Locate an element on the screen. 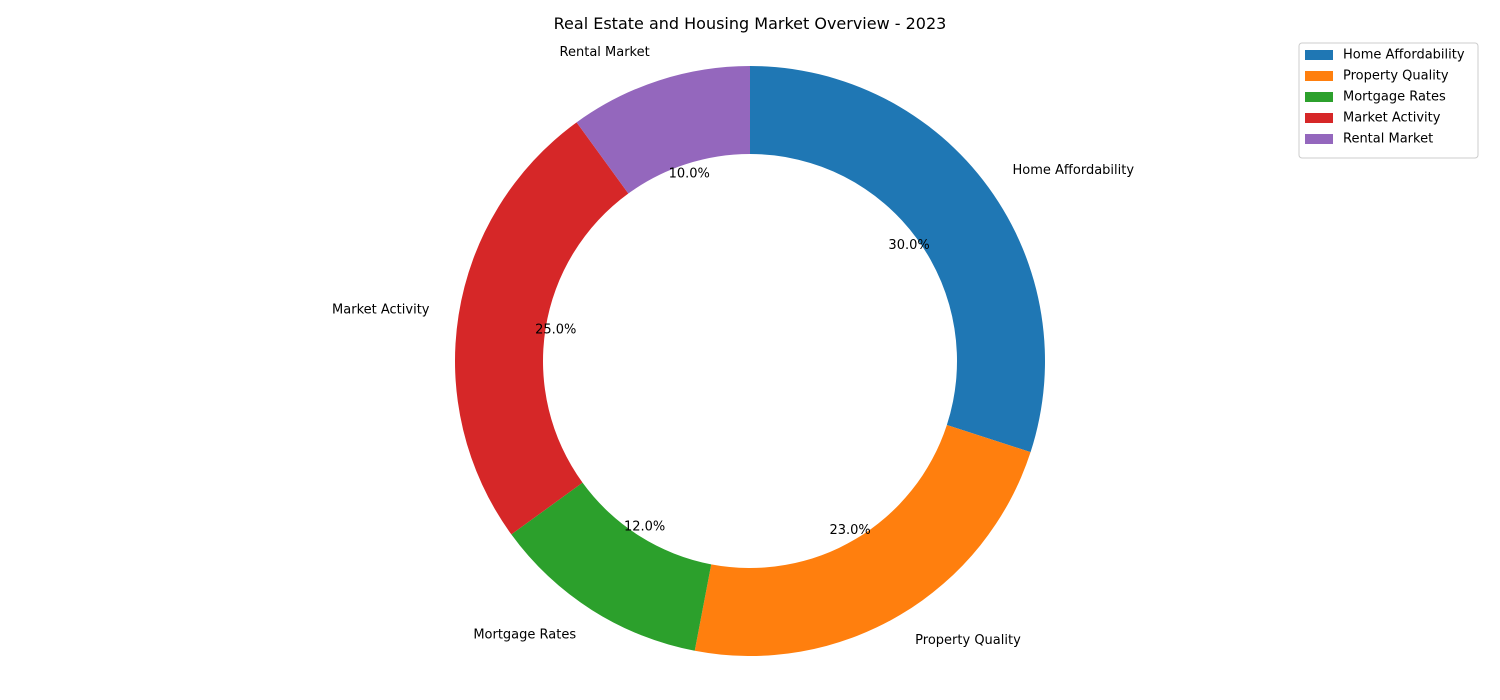 The image size is (1500, 700). legend-label-rental-market: Rental Market is located at coordinates (1388, 139).